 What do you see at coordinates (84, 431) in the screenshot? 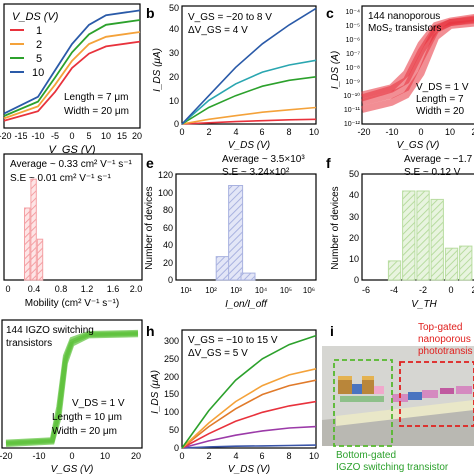
I see `panel-g-param-width: Width = 20 μm` at bounding box center [84, 431].